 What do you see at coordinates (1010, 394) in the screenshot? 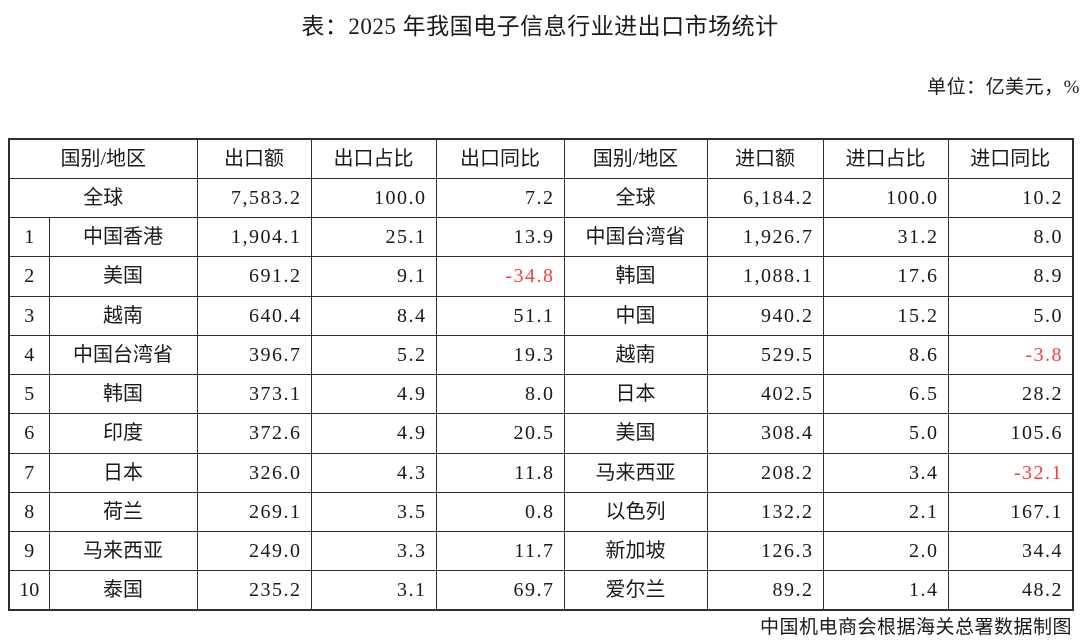
I see `import-yoy-cell: 28.2` at bounding box center [1010, 394].